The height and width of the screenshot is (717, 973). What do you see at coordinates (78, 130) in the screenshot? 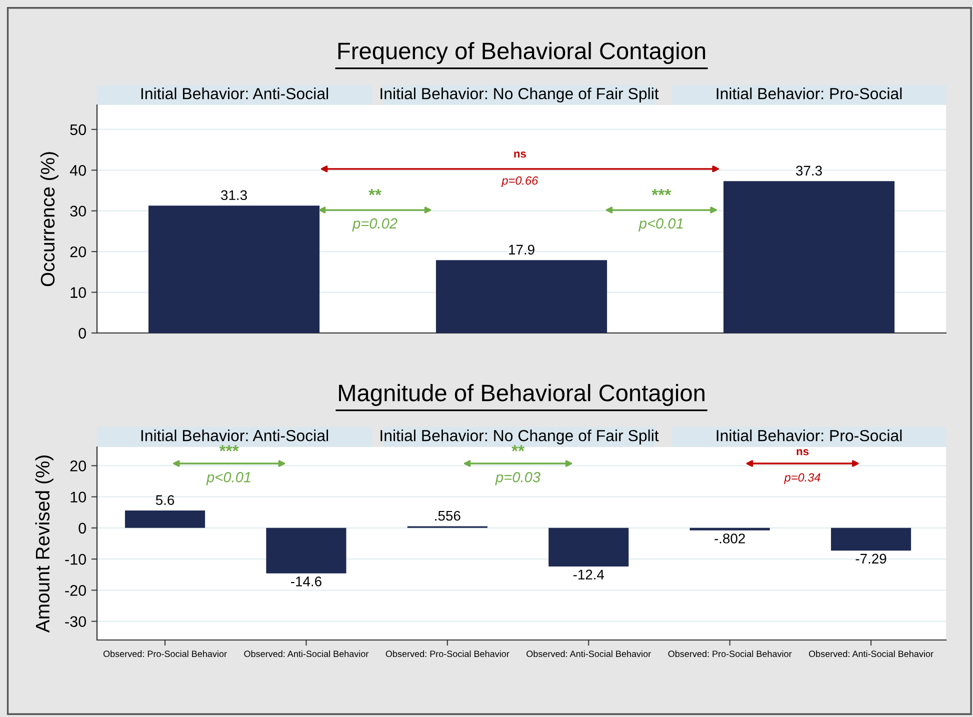
I see `y-tick-label: 50` at bounding box center [78, 130].